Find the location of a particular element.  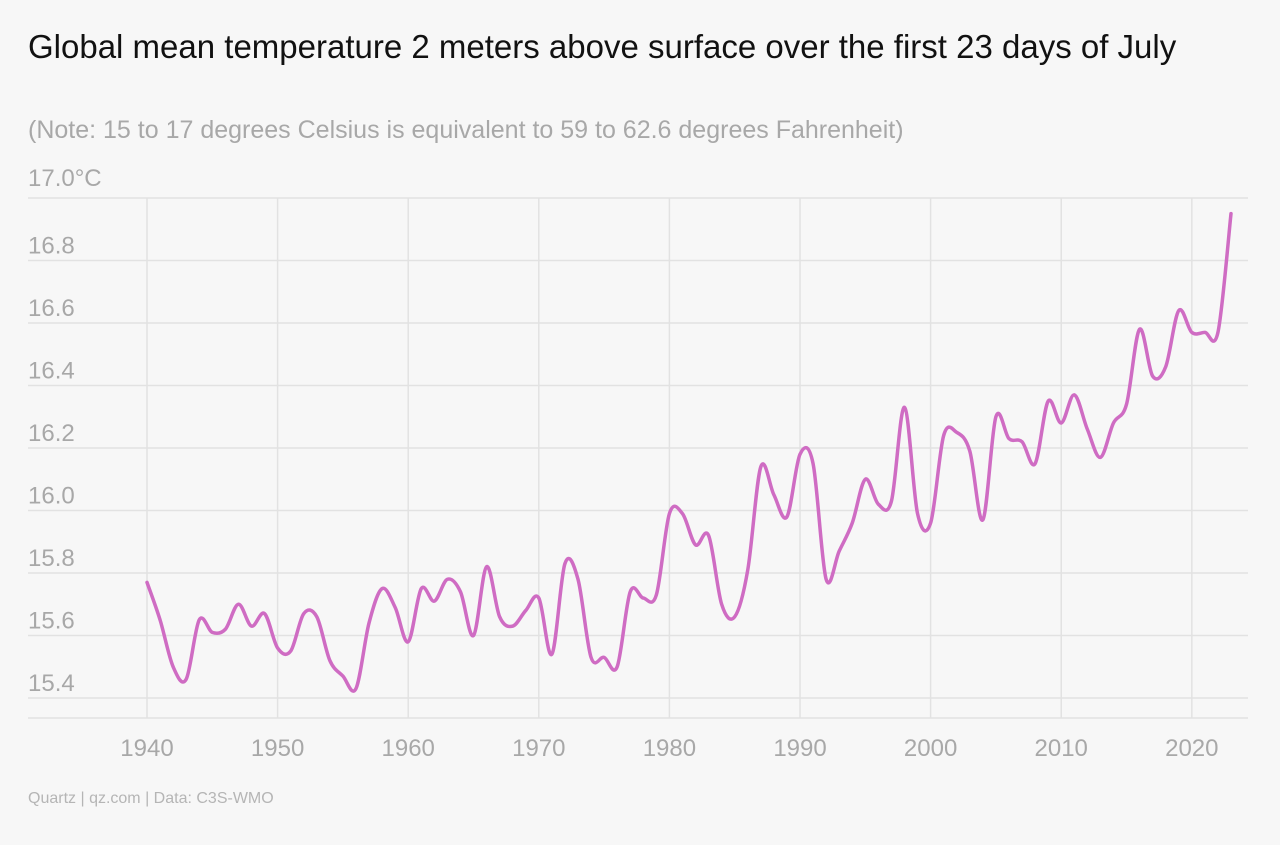

x-tick-label: 2010 is located at coordinates (1061, 748).